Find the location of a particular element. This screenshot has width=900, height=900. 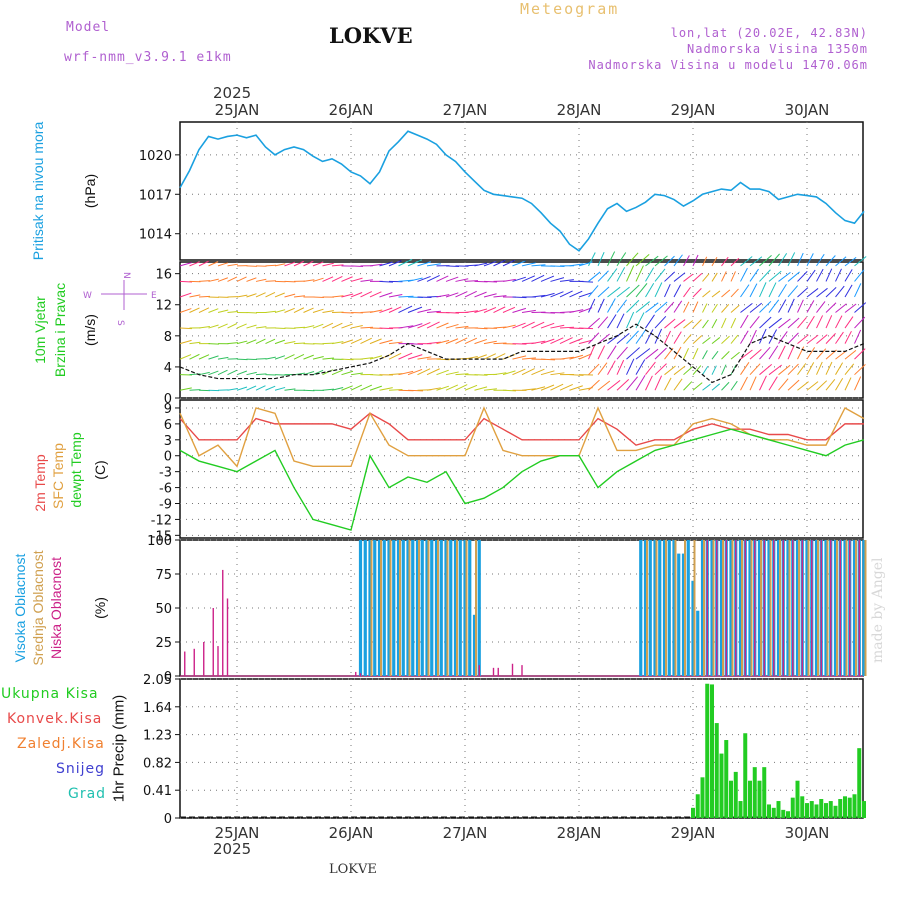

x-day-label-top: 28JAN is located at coordinates (579, 110).